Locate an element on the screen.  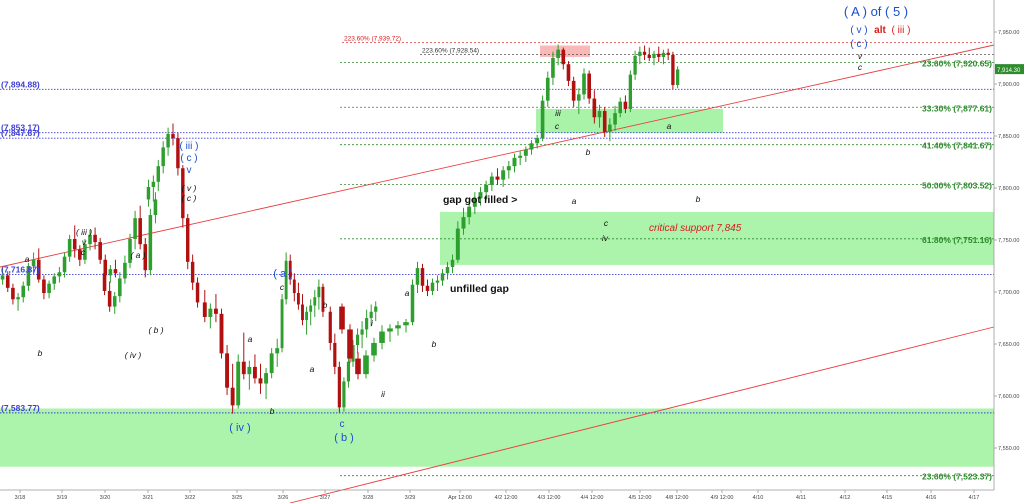
level-label: (7,583.77) is located at coordinates (20, 408).